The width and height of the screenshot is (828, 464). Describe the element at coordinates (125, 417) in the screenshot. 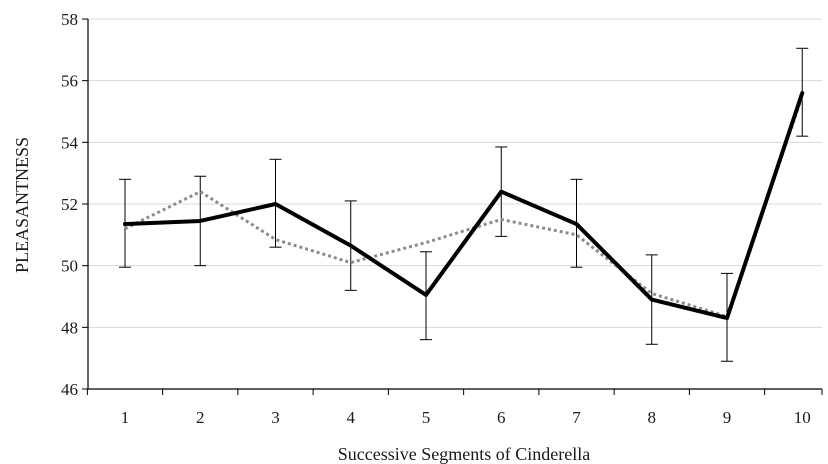

I see `x-tick-label-1: 1` at that location.